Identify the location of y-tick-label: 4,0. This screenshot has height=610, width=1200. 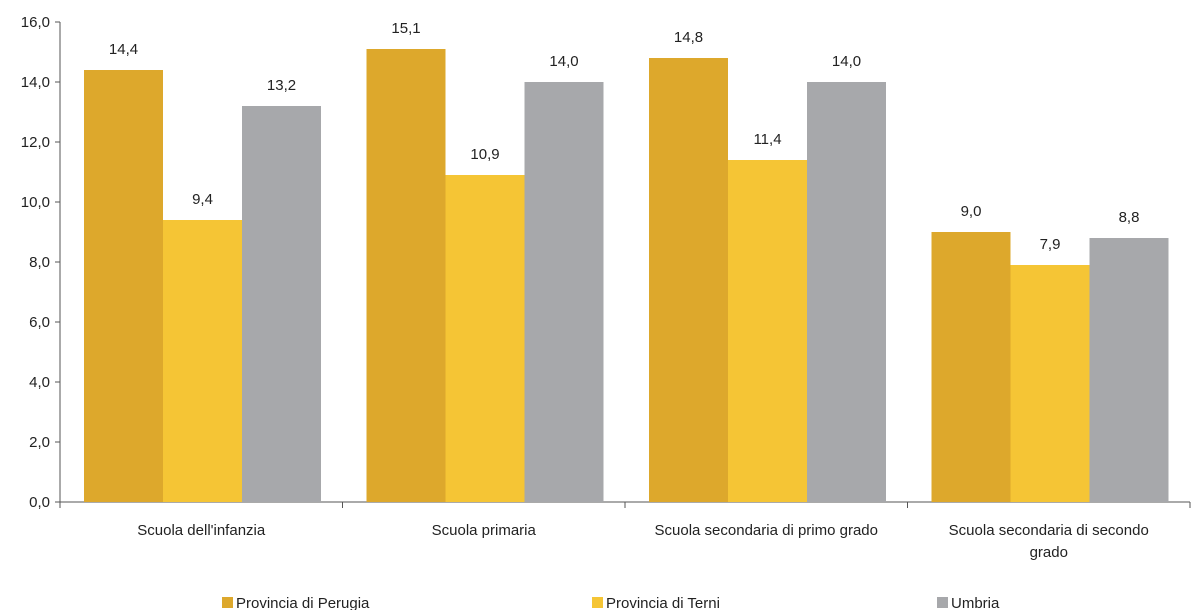
(39, 382).